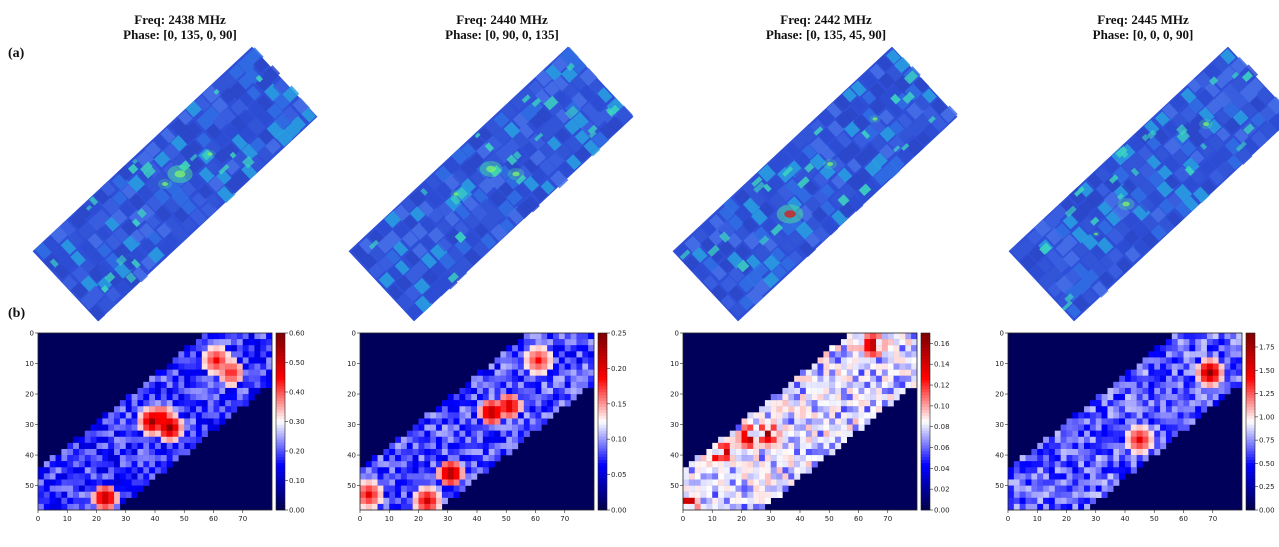 This screenshot has width=1279, height=547. I want to click on x-tick-label: 0, so click(683, 519).